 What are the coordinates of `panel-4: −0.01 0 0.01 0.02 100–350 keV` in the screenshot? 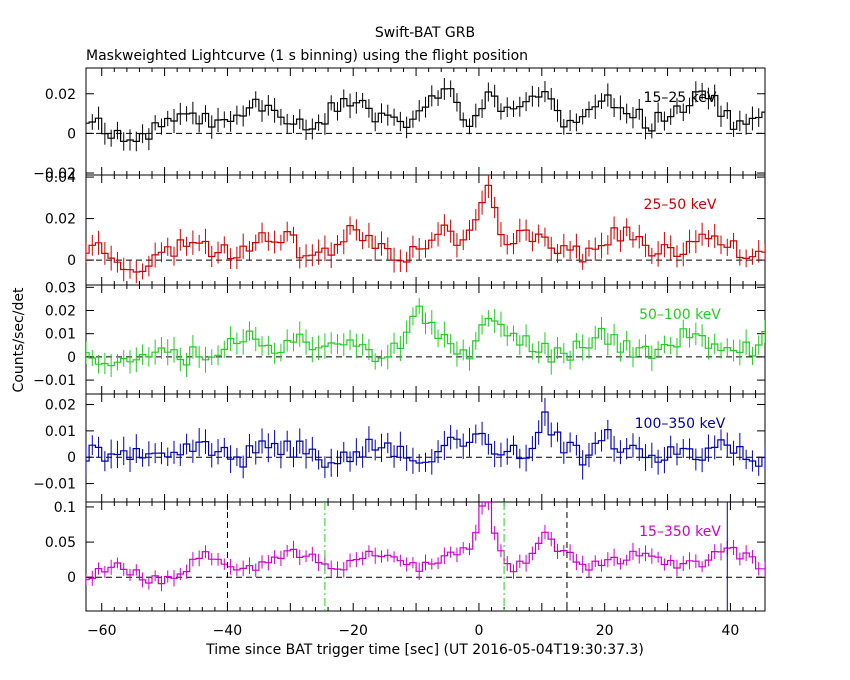 It's located at (399, 448).